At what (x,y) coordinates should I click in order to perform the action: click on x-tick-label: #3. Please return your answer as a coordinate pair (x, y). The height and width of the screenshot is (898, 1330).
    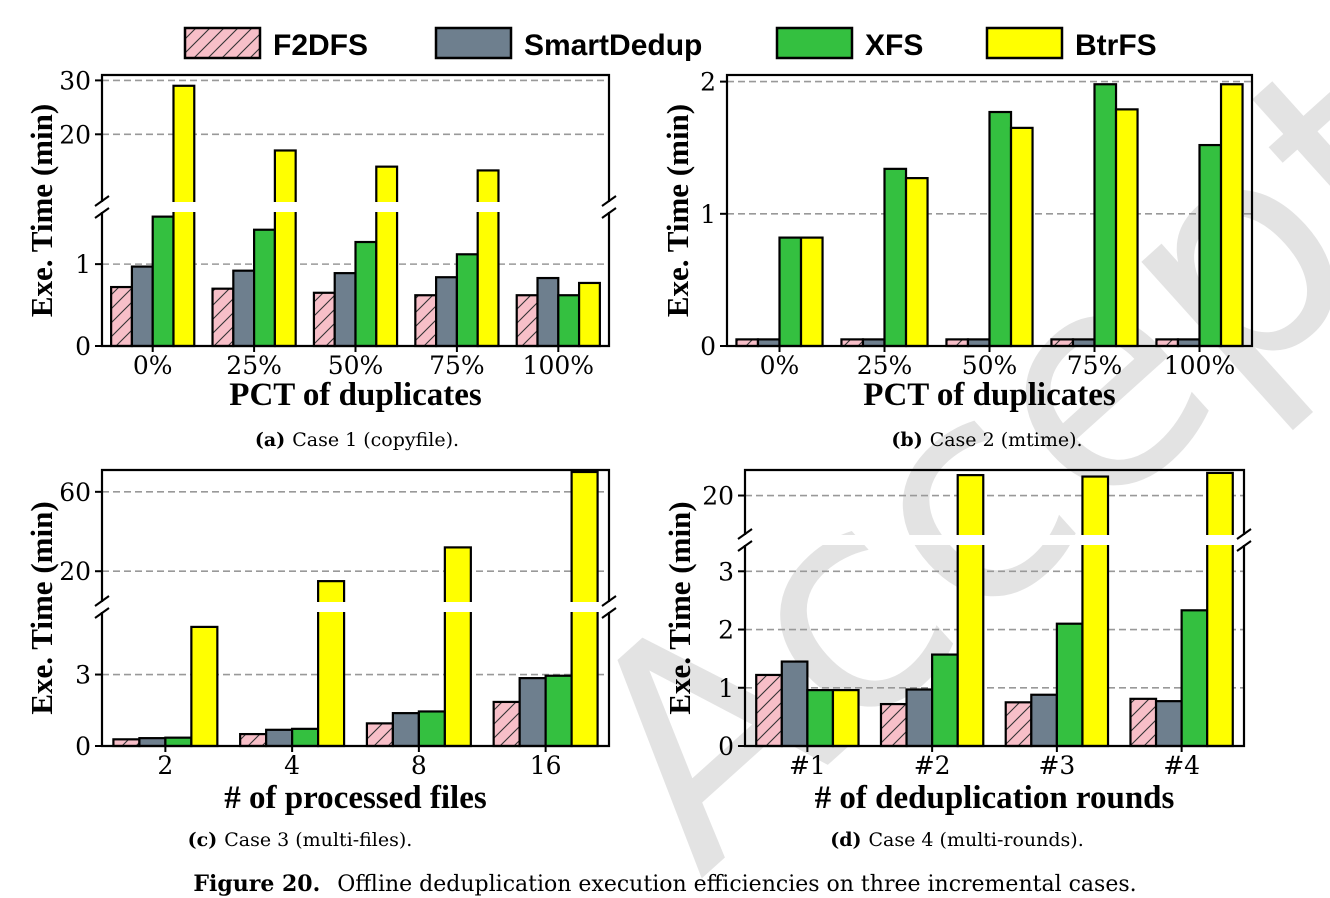
    Looking at the image, I should click on (1056, 765).